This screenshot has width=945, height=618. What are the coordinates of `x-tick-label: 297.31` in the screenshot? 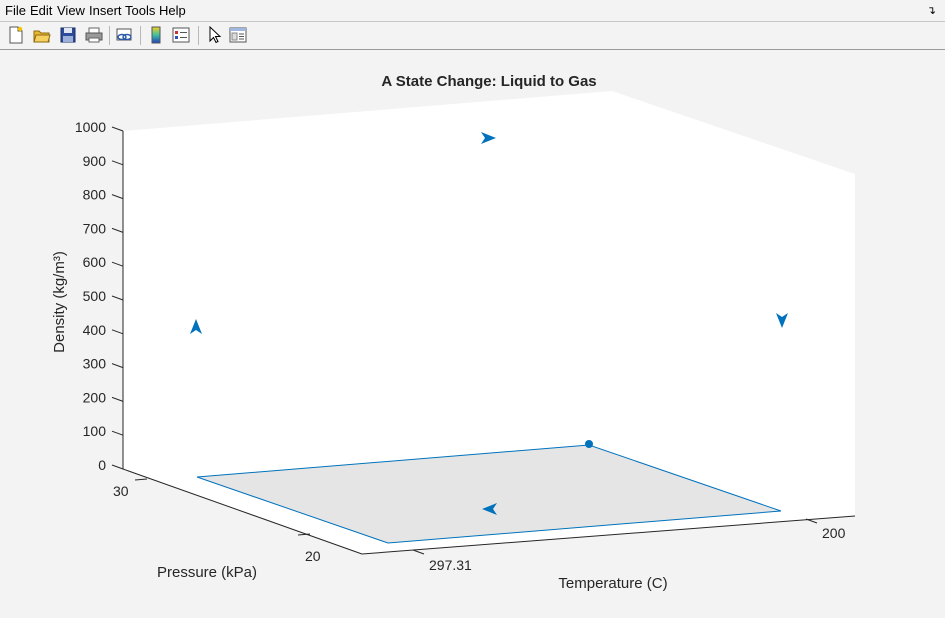 It's located at (450, 565).